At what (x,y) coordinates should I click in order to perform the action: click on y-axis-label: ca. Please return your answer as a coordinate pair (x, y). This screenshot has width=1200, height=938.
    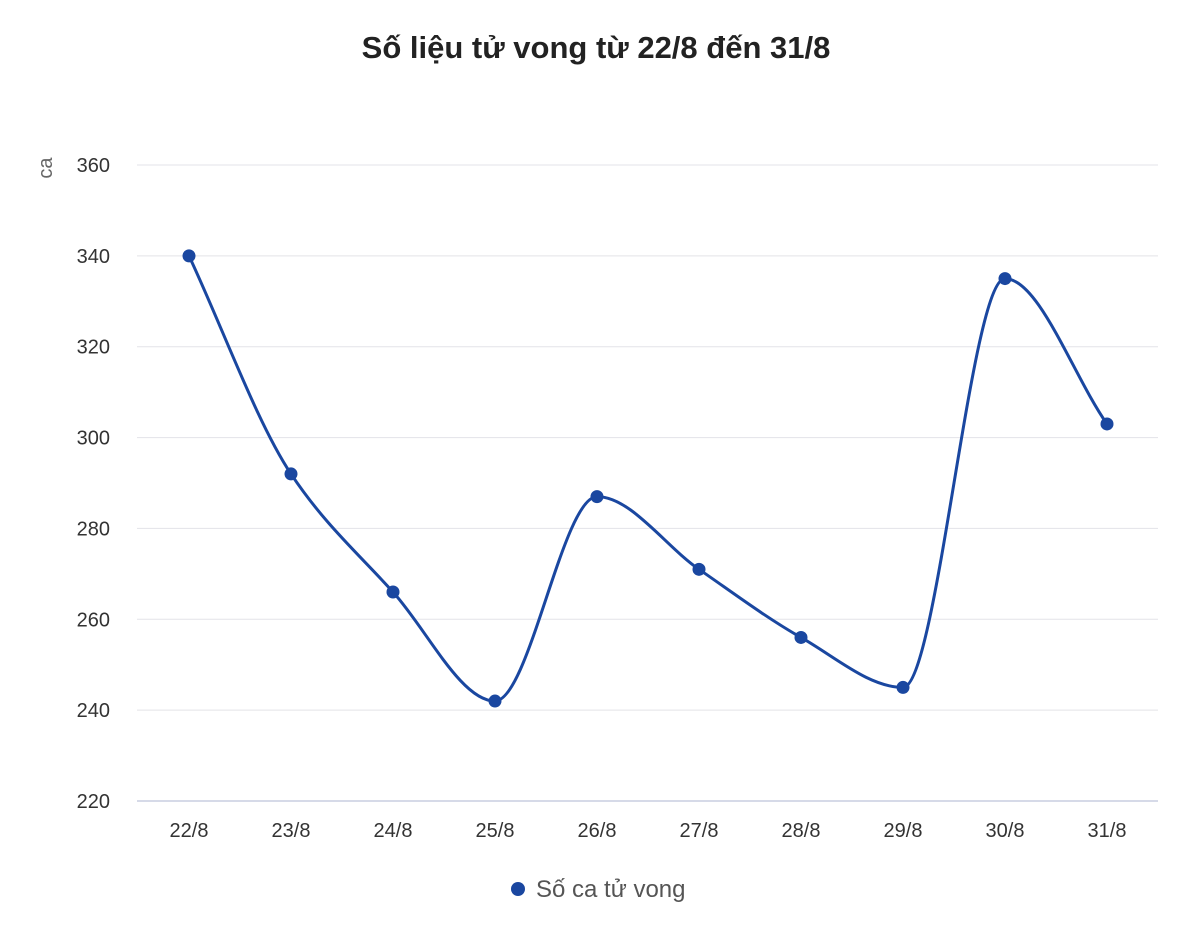
    Looking at the image, I should click on (46, 168).